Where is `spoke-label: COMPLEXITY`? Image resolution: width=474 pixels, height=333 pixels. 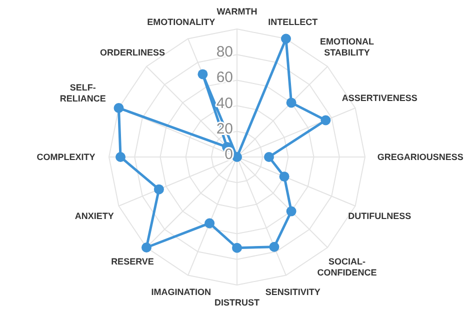
spoke-label: COMPLEXITY is located at coordinates (66, 157).